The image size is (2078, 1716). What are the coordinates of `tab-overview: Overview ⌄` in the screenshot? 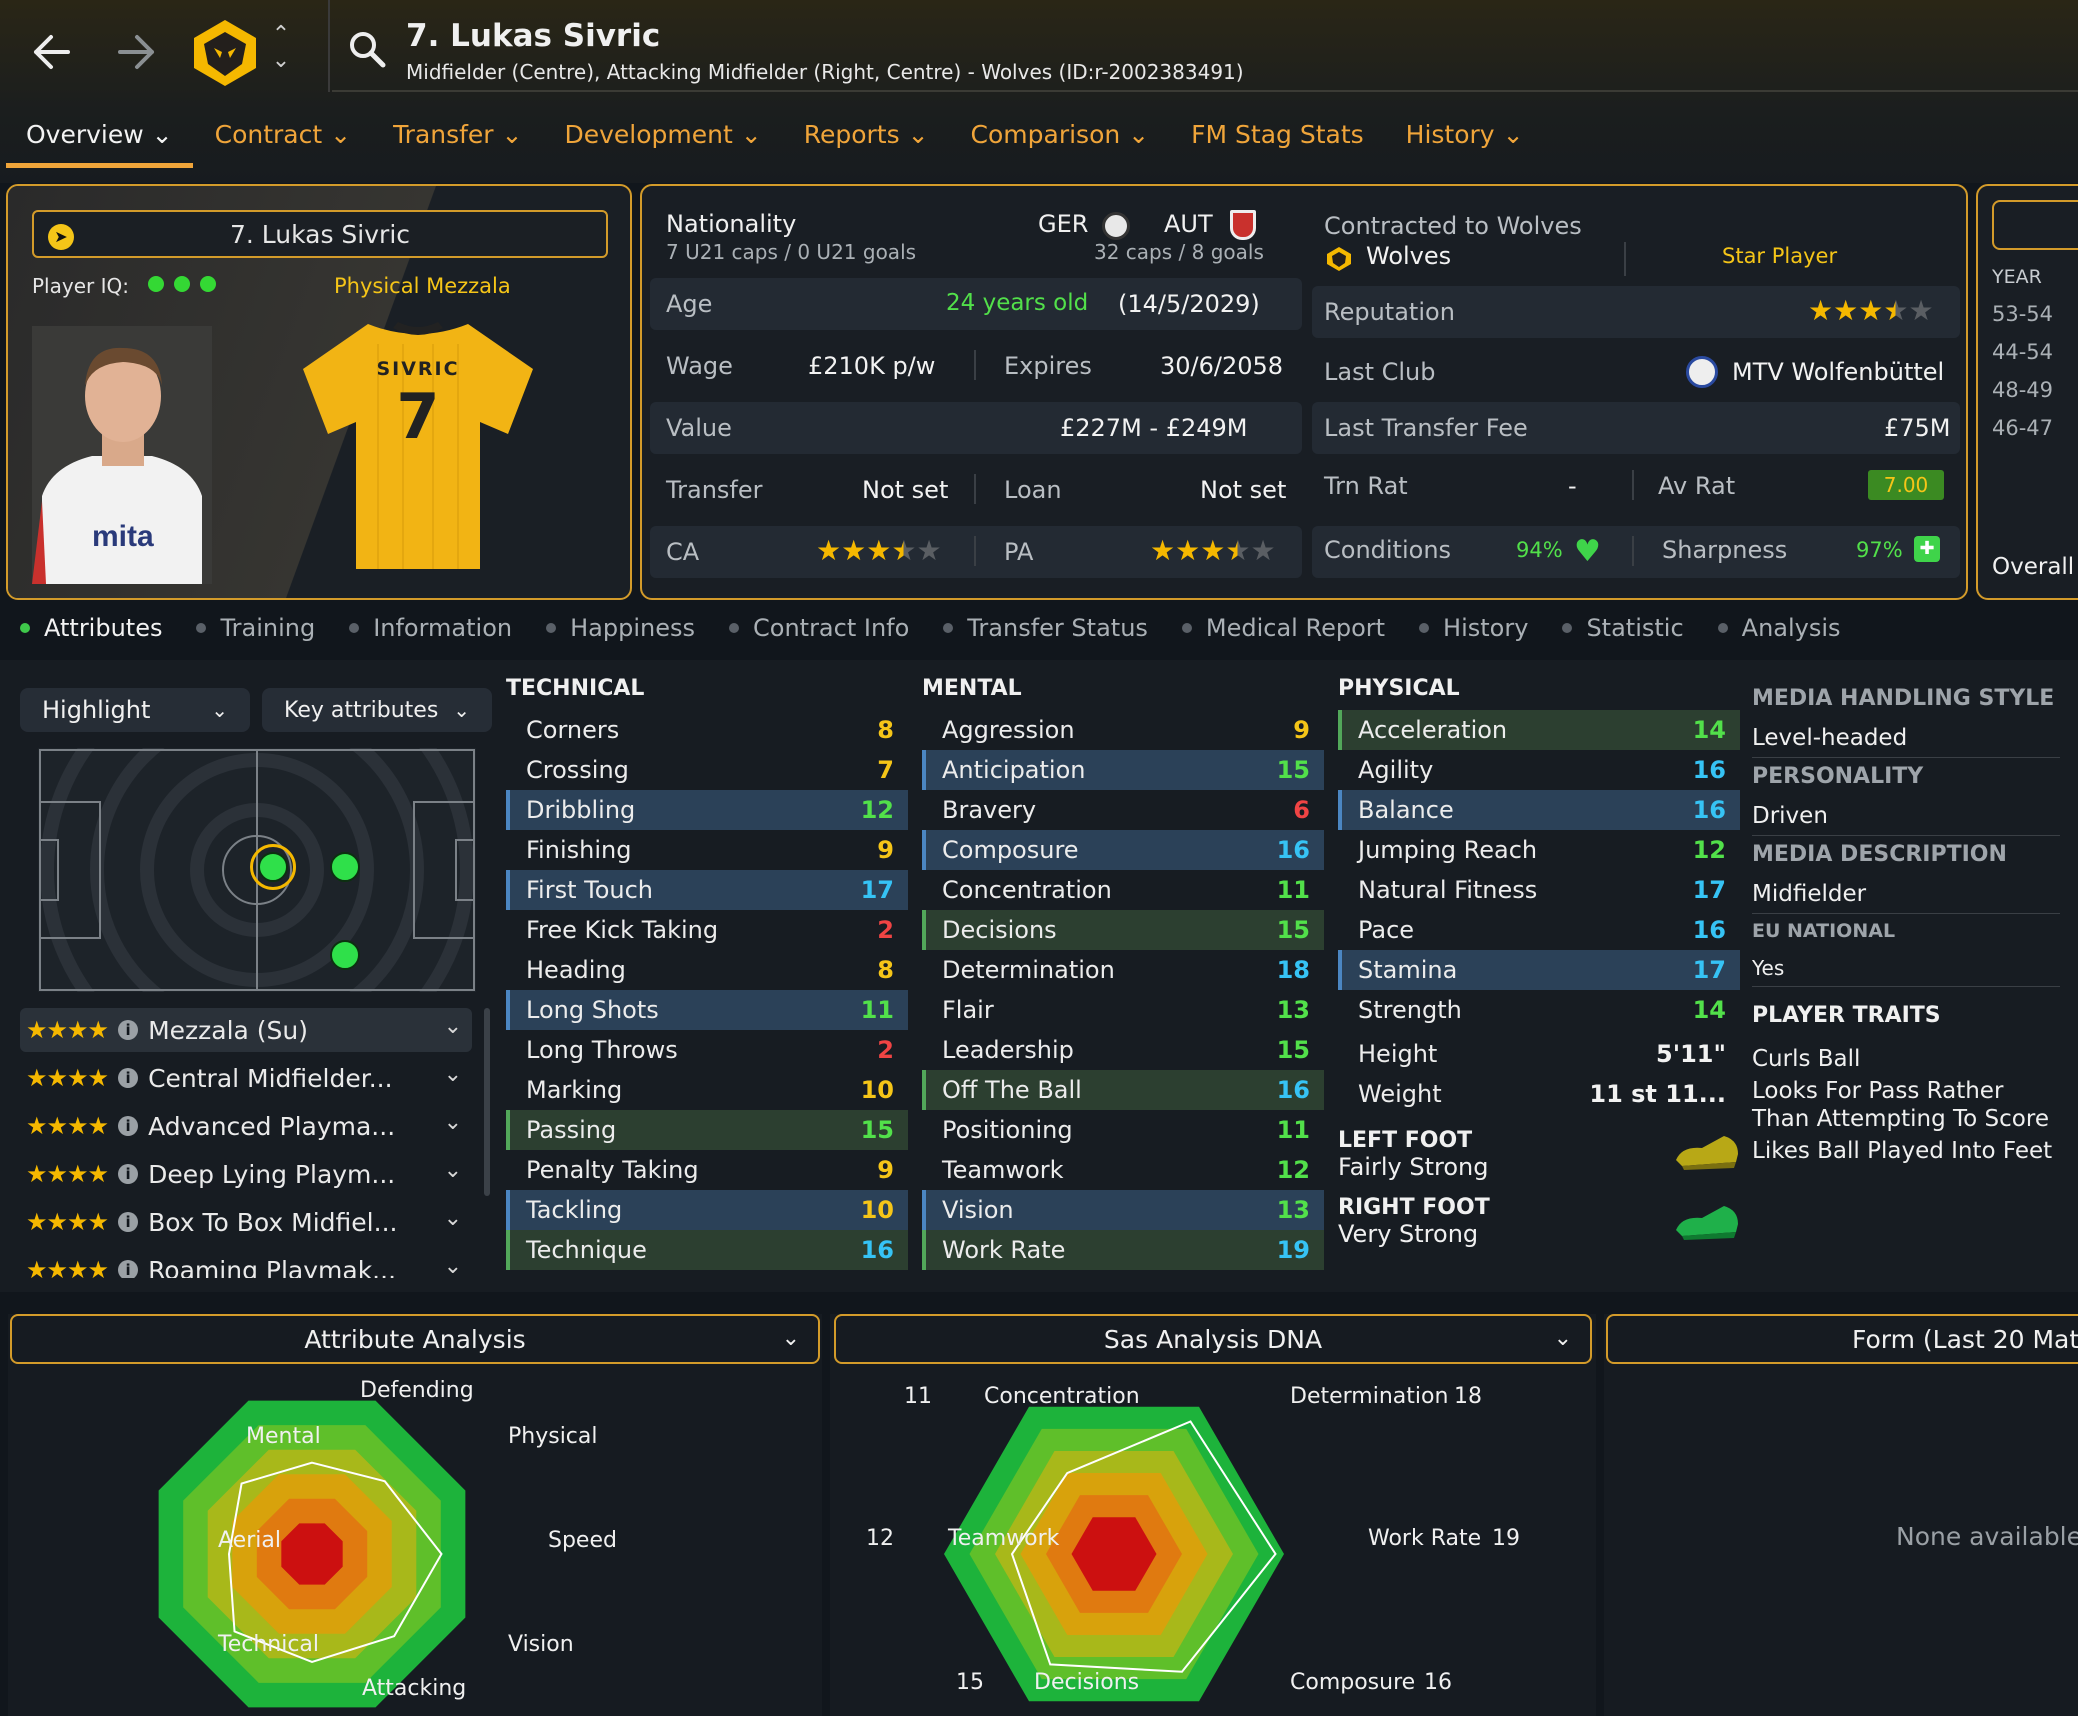 It's located at (99, 144).